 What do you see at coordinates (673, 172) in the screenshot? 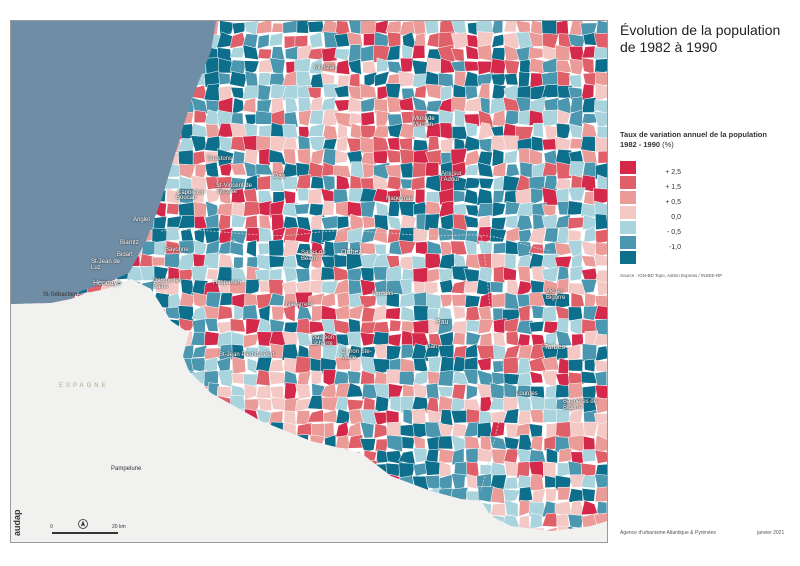
I see `legend-label-1: + 2,5` at bounding box center [673, 172].